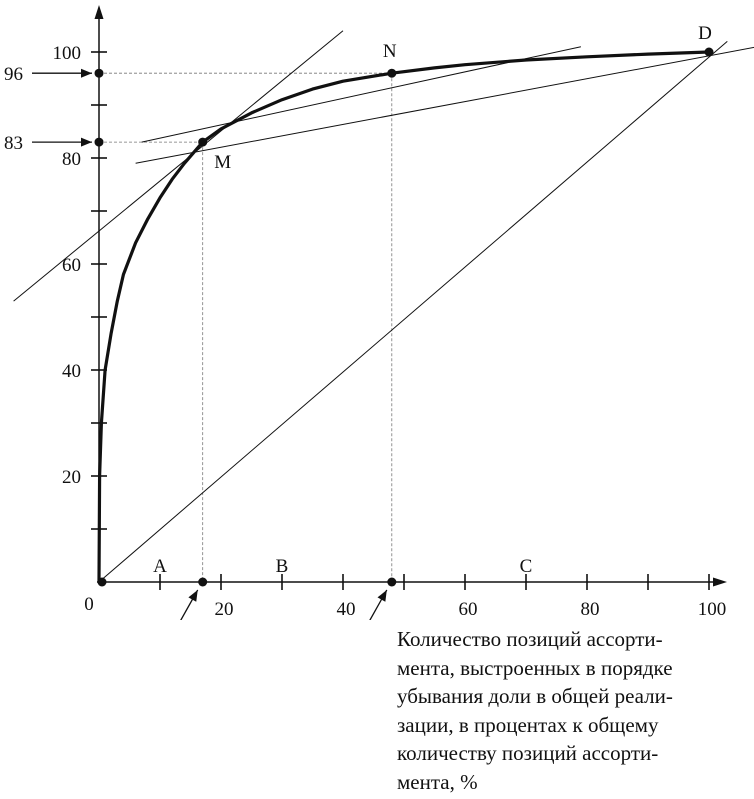 The image size is (754, 799). I want to click on origin-label: 0, so click(89, 604).